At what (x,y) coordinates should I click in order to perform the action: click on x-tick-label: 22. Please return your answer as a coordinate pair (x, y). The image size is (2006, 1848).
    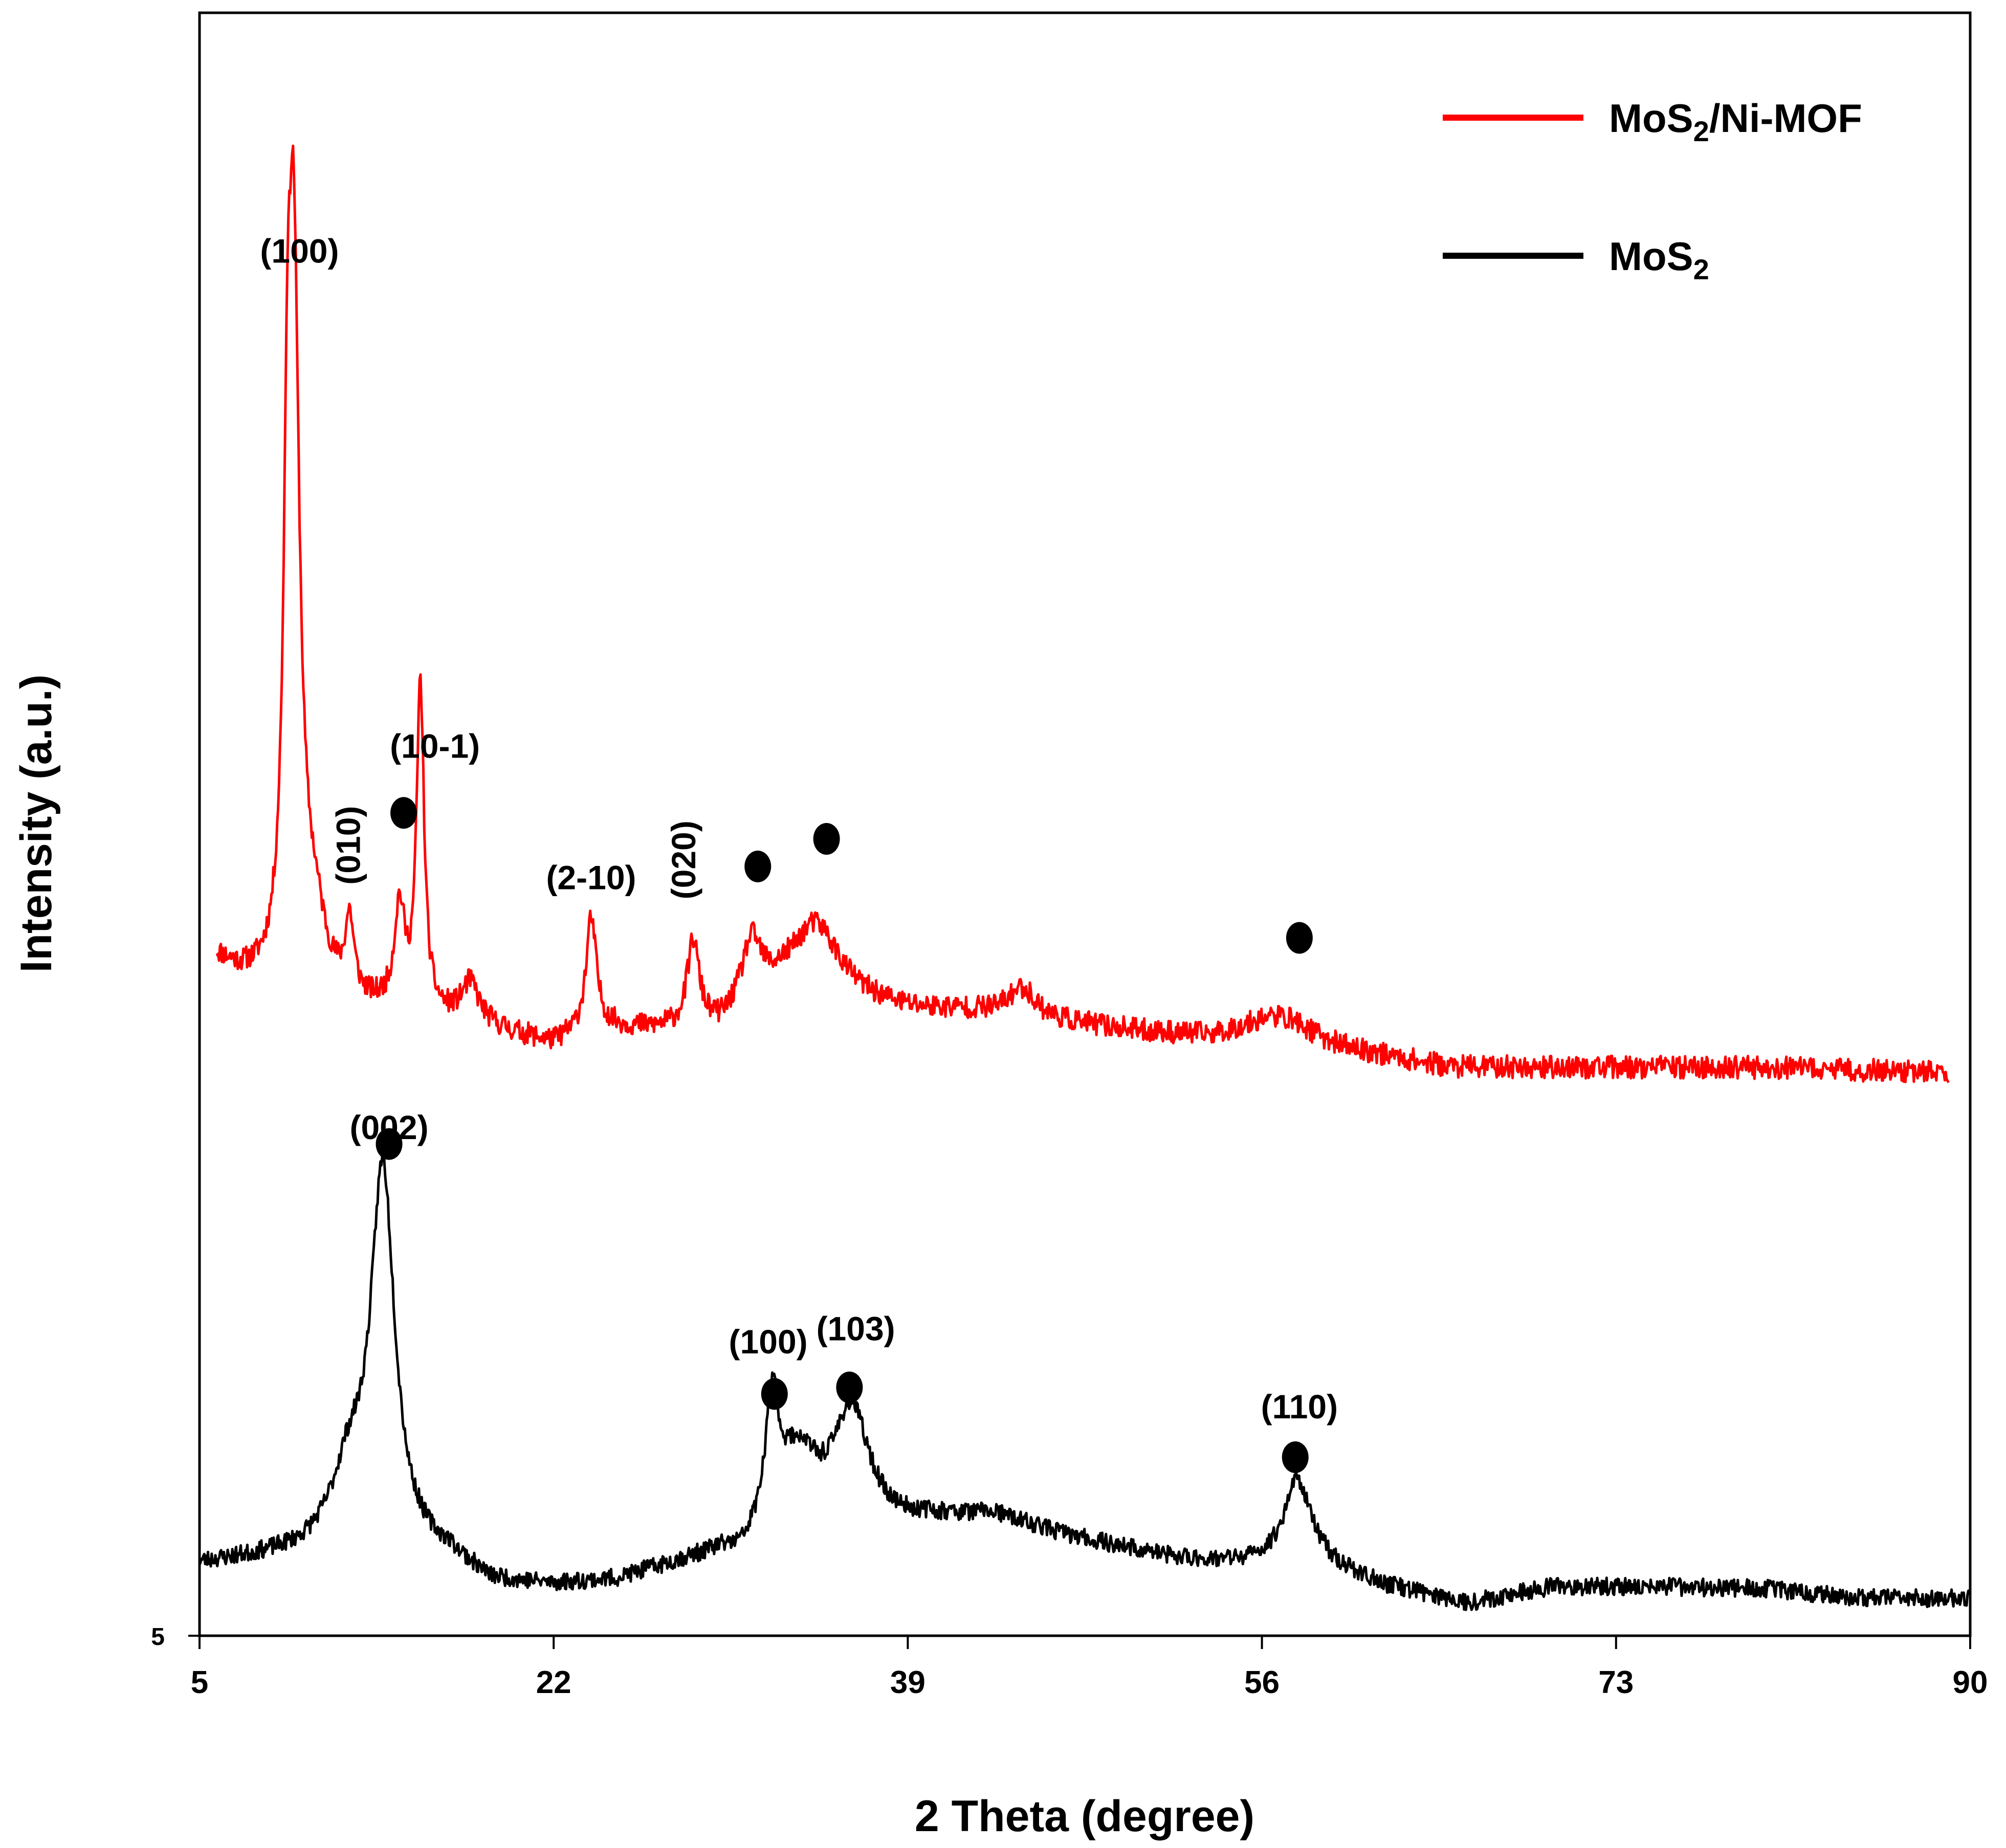
    Looking at the image, I should click on (553, 1683).